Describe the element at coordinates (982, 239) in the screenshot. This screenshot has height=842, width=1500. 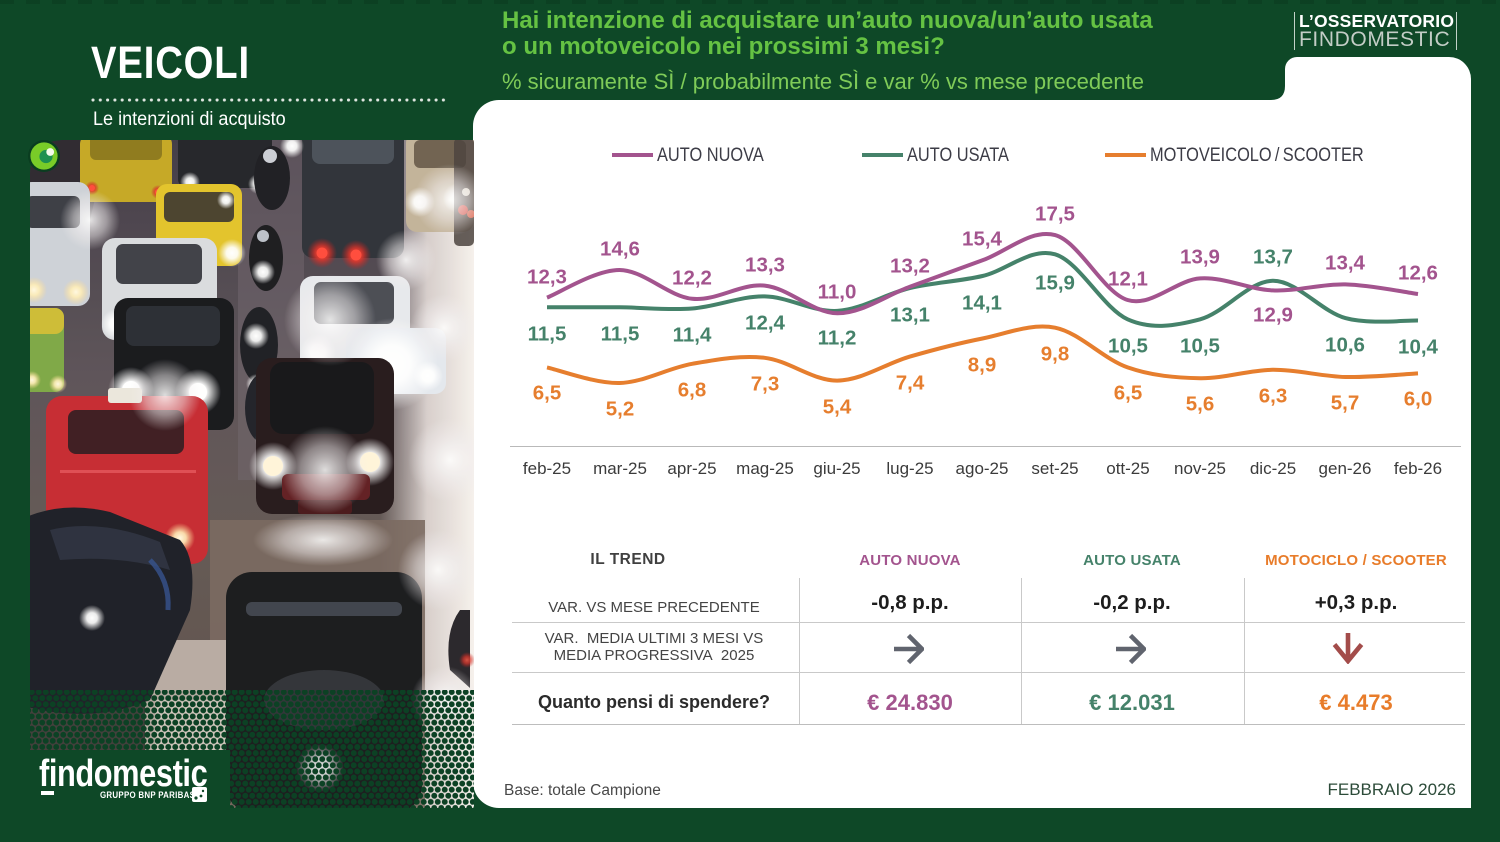
I see `svg-text: 15,4` at that location.